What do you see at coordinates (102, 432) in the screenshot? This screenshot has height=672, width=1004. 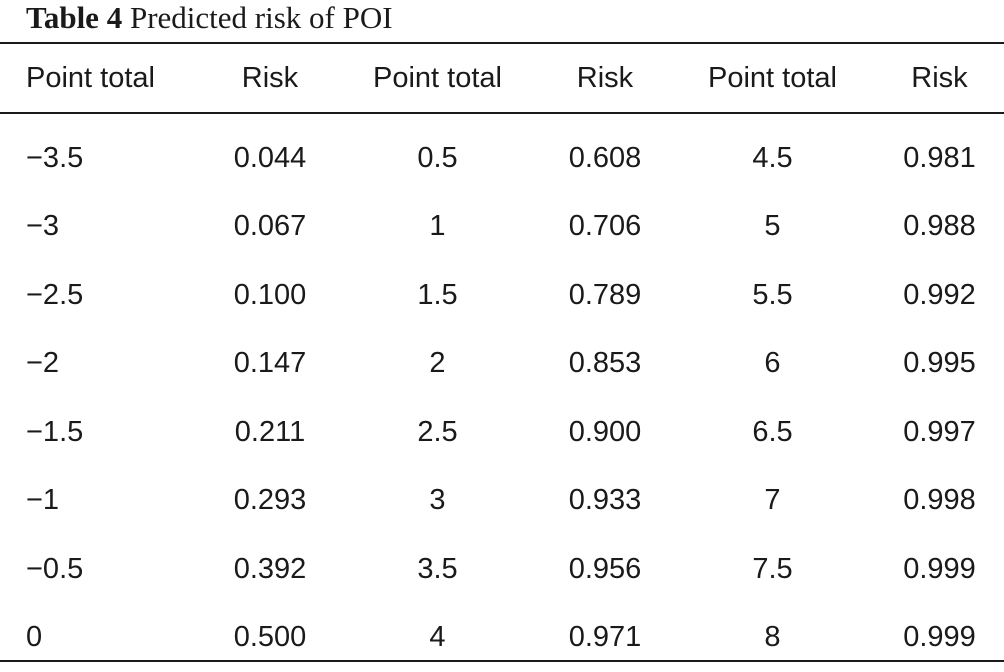 I see `cell-point-total-1: −1.5` at bounding box center [102, 432].